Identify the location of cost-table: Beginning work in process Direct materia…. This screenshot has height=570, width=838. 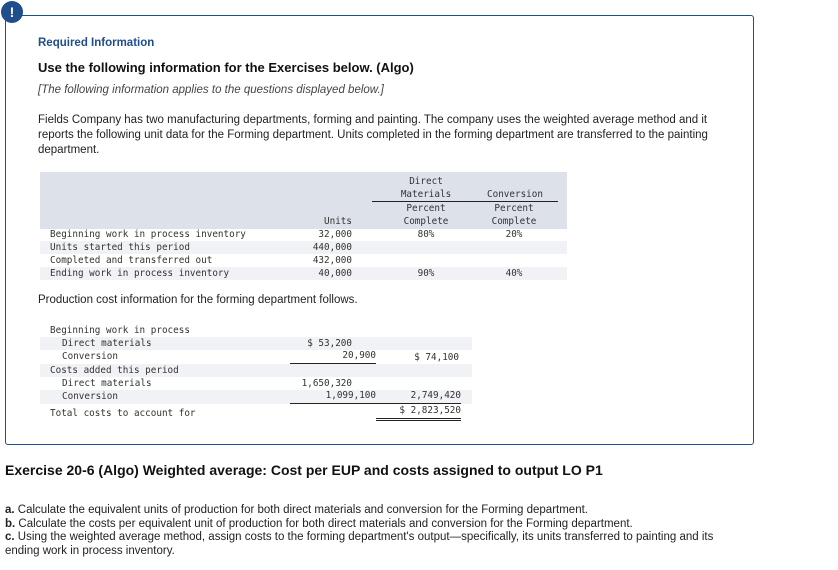
(256, 373).